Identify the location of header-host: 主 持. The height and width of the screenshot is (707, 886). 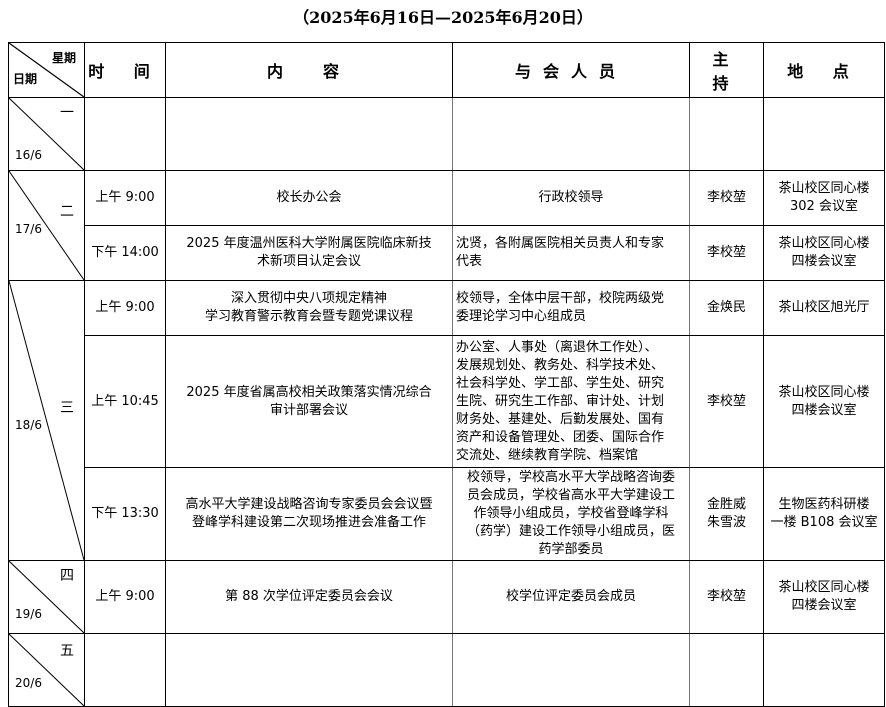
(726, 70).